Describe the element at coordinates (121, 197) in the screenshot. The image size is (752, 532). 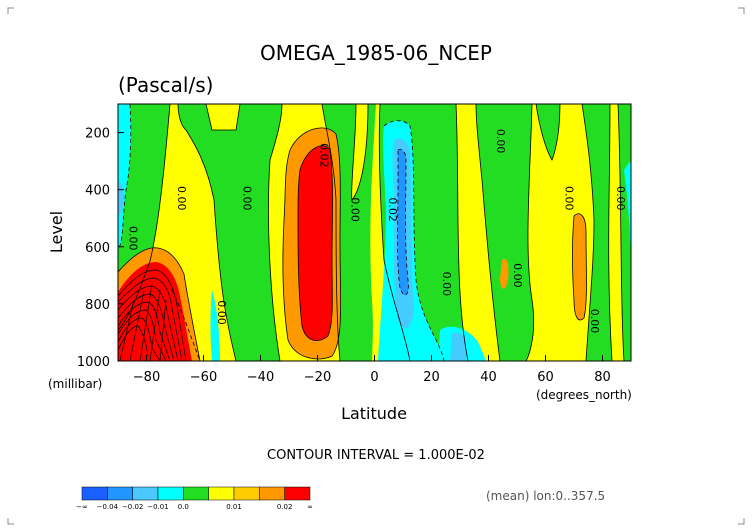
I see `lightblue-region-west` at that location.